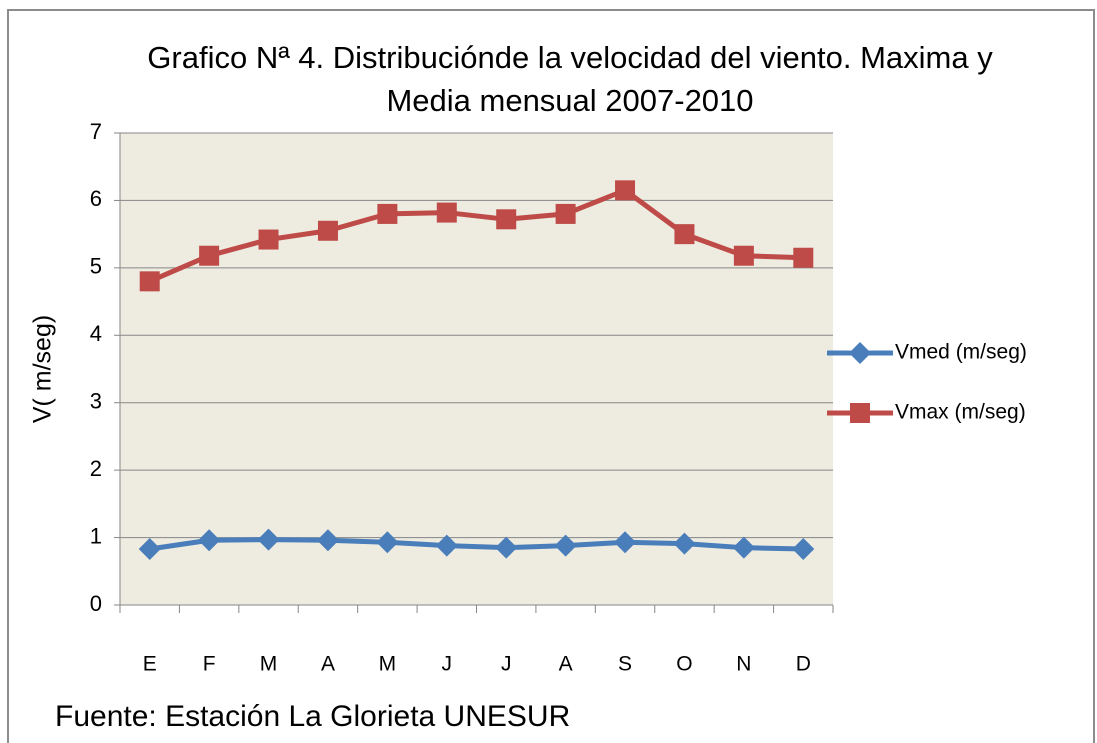 The image size is (1097, 743). What do you see at coordinates (960, 412) in the screenshot?
I see `legend-label: Vmax (m/seg)` at bounding box center [960, 412].